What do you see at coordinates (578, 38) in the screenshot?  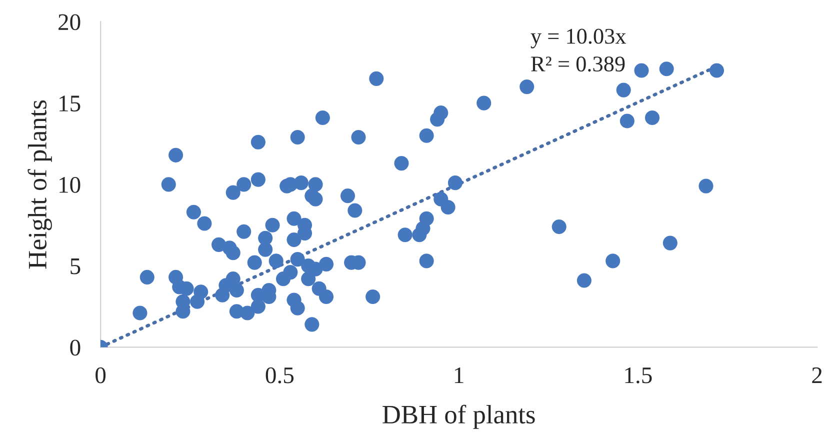 I see `annotation: y = 10.03x` at bounding box center [578, 38].